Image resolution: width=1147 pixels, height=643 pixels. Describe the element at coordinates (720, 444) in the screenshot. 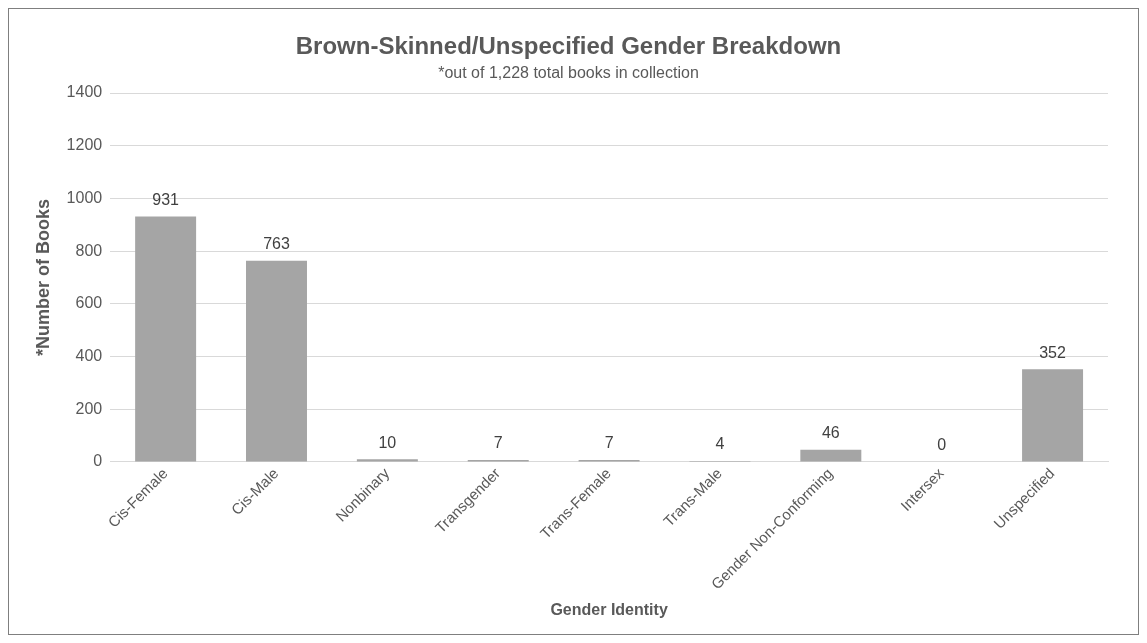

I see `data-label: 4` at that location.